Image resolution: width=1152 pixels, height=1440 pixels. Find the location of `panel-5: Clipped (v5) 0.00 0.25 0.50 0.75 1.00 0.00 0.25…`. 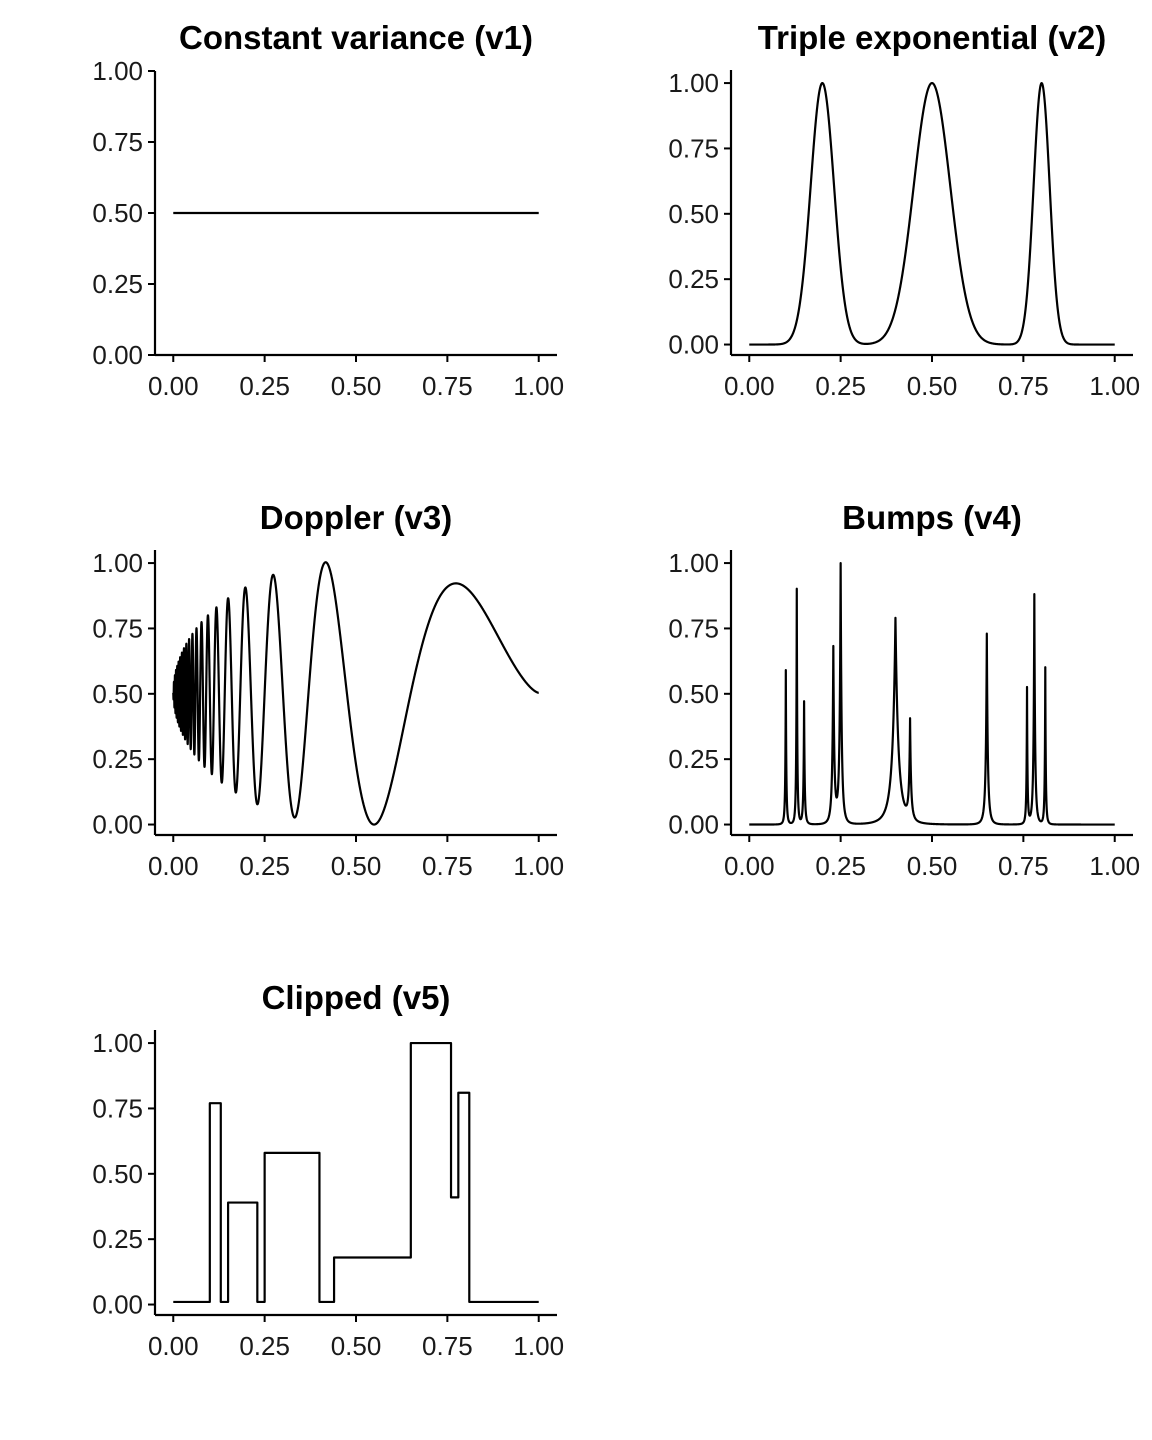

panel-5: Clipped (v5) 0.00 0.25 0.50 0.75 1.00 0.00 0.25… is located at coordinates (328, 1170).